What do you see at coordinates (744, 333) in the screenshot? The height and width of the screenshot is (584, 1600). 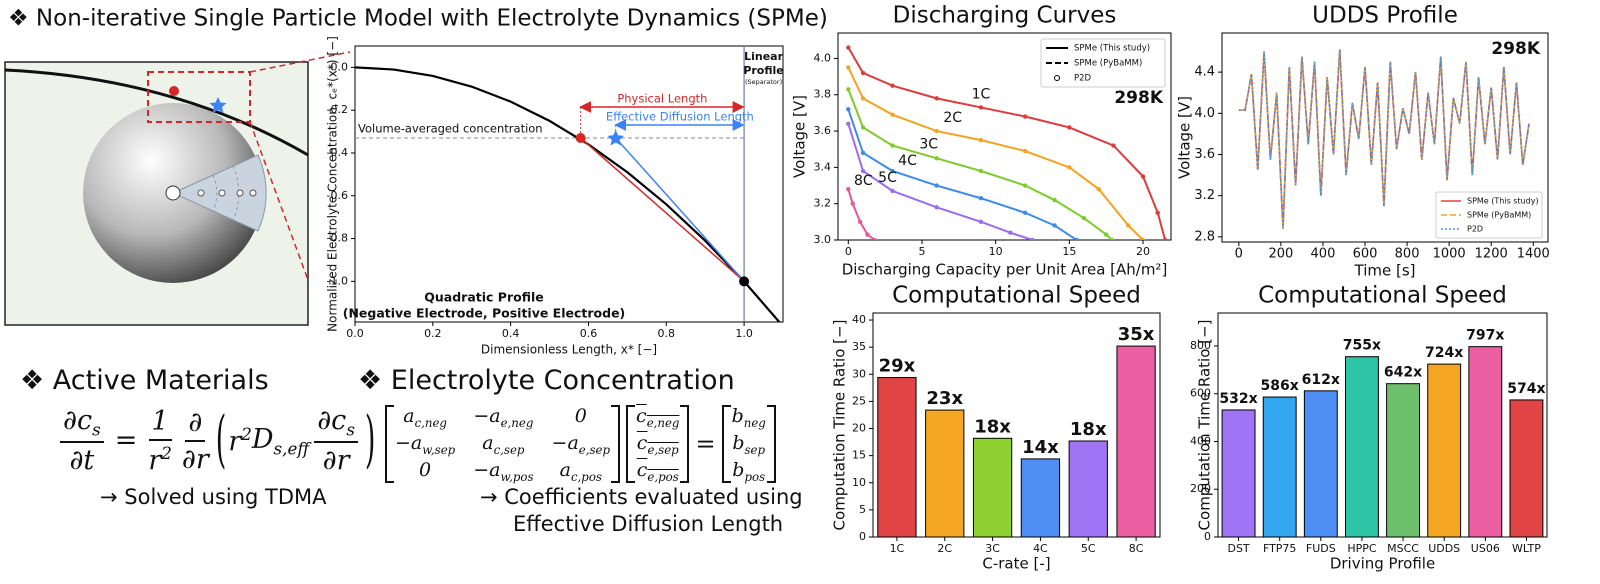 I see `x-tick-label: 1.0` at bounding box center [744, 333].